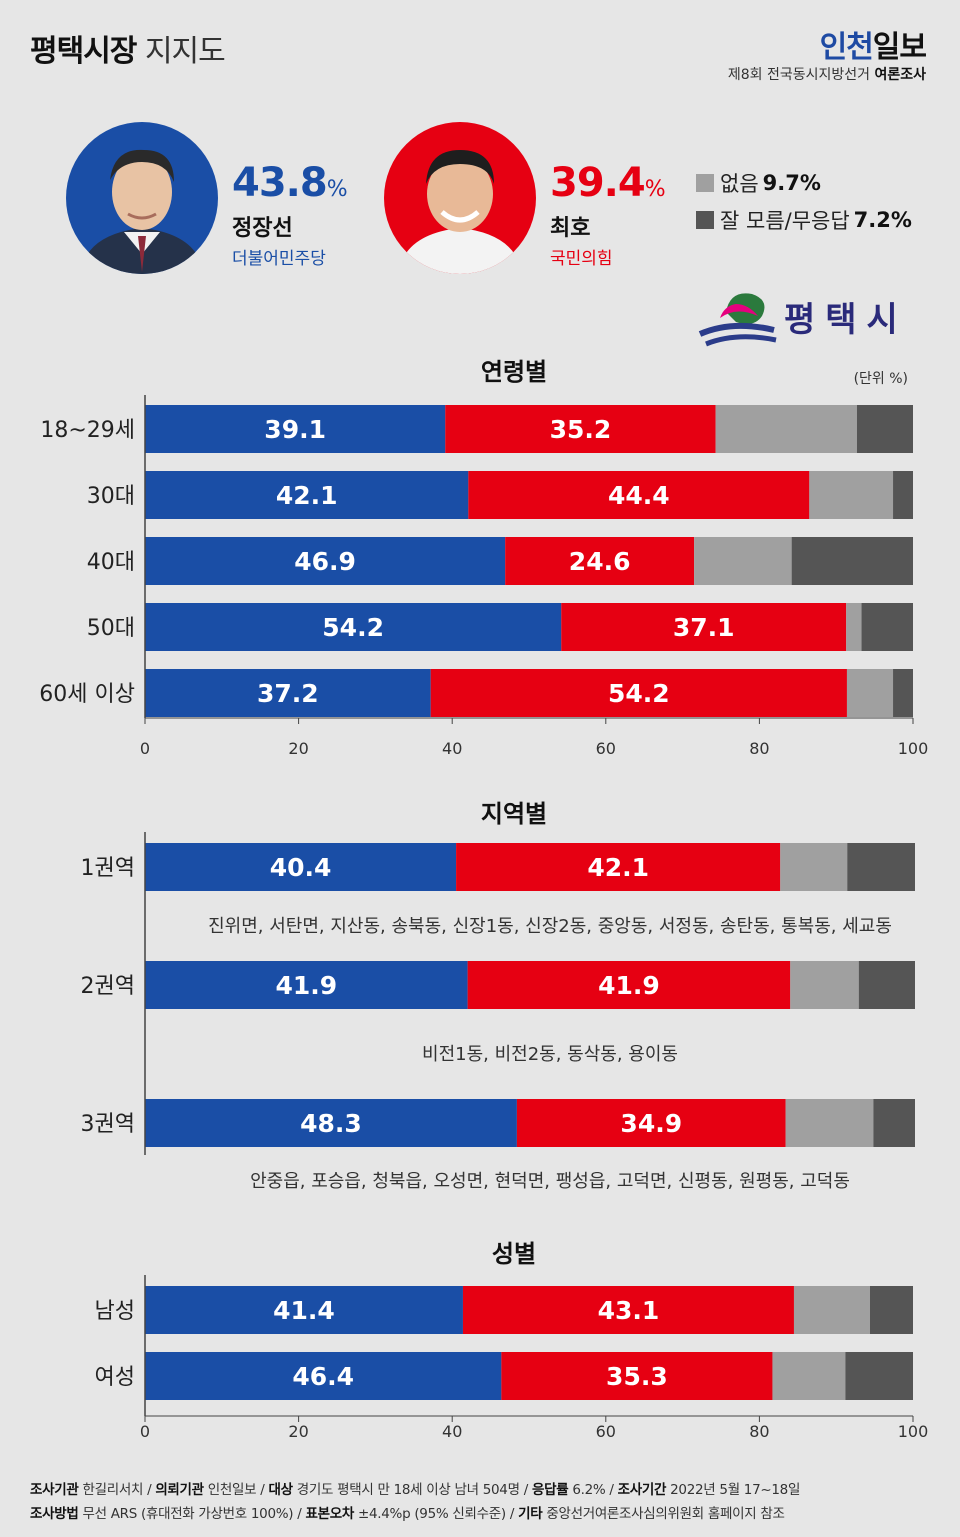 The height and width of the screenshot is (1537, 960). I want to click on footer-value: 한길리서치, so click(111, 1490).